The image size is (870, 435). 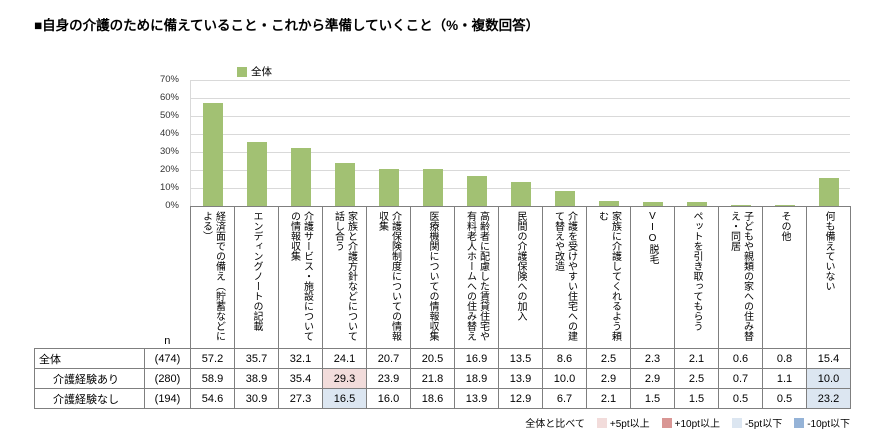 I want to click on column-header: 子どもや親類の家への住み替え・同居, so click(x=740, y=277).